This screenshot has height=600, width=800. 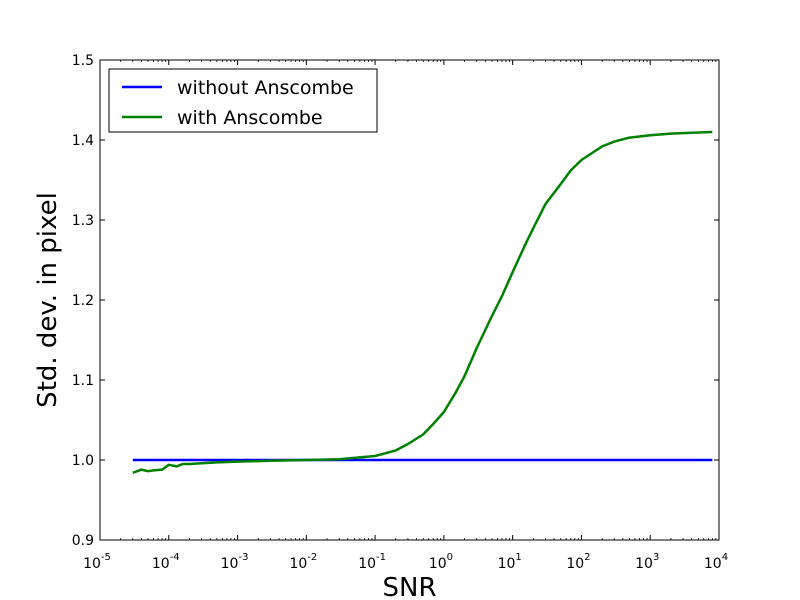 I want to click on x-tick-label: 10⁻⁴, so click(x=166, y=562).